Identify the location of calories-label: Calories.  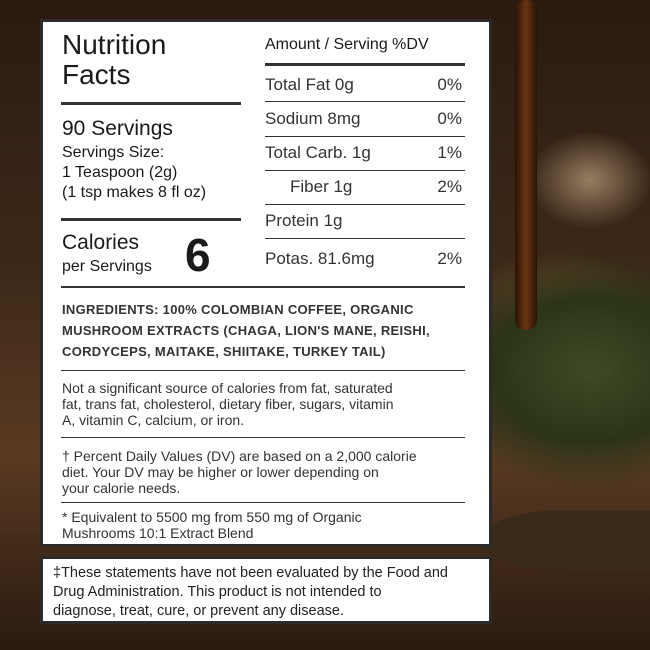
(101, 242).